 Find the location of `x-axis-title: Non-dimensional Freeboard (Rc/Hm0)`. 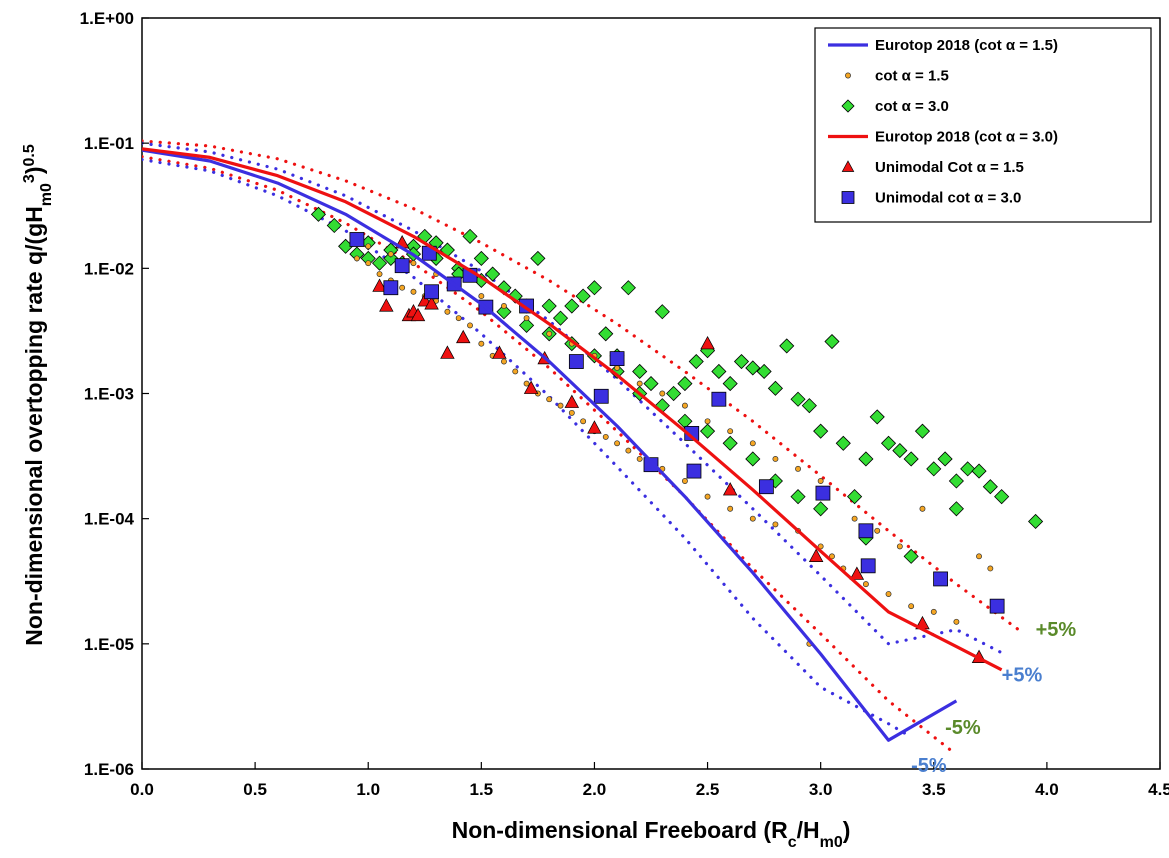

x-axis-title: Non-dimensional Freeboard (Rc/Hm0) is located at coordinates (651, 834).